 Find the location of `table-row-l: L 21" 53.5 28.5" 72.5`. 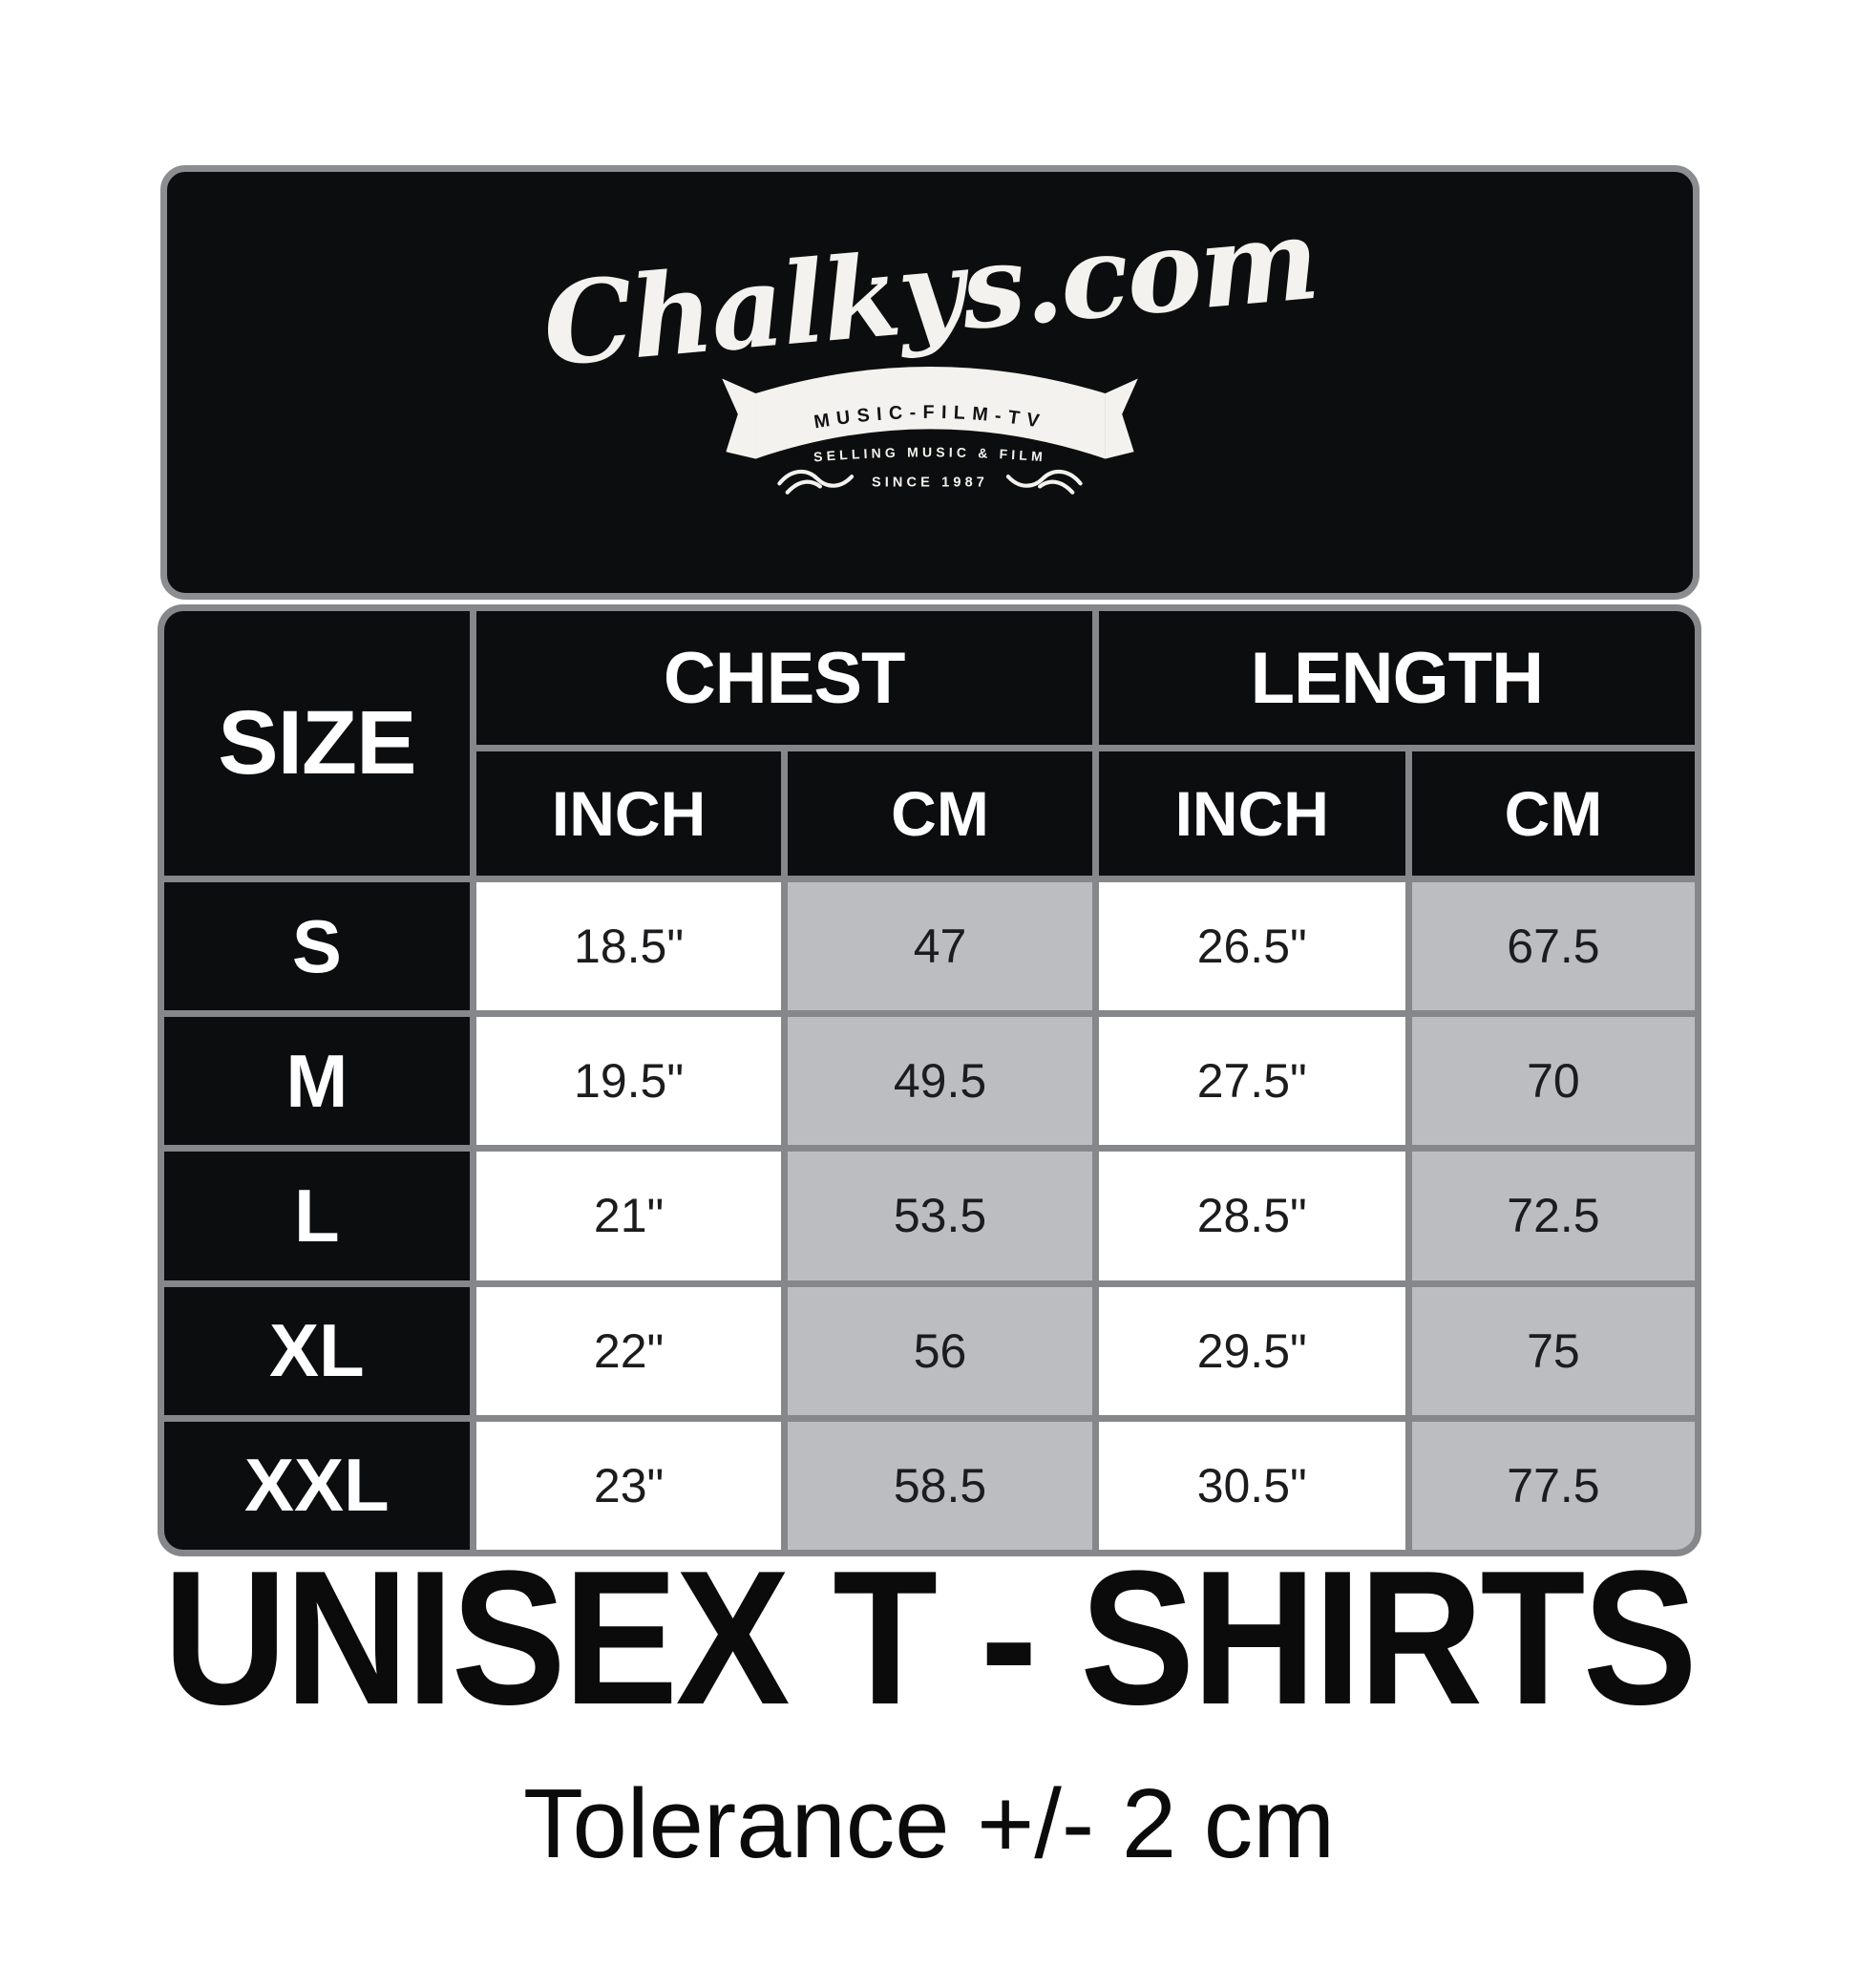

table-row-l: L 21" 53.5 28.5" 72.5 is located at coordinates (930, 1216).